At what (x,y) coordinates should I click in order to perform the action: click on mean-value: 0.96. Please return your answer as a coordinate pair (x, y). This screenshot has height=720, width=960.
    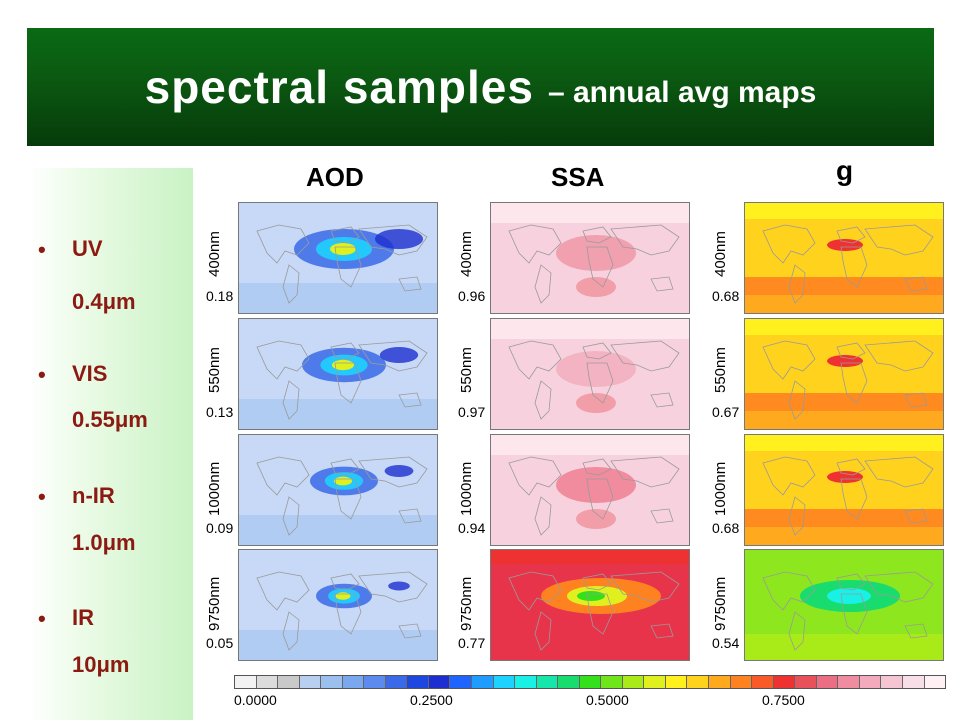
    Looking at the image, I should click on (472, 296).